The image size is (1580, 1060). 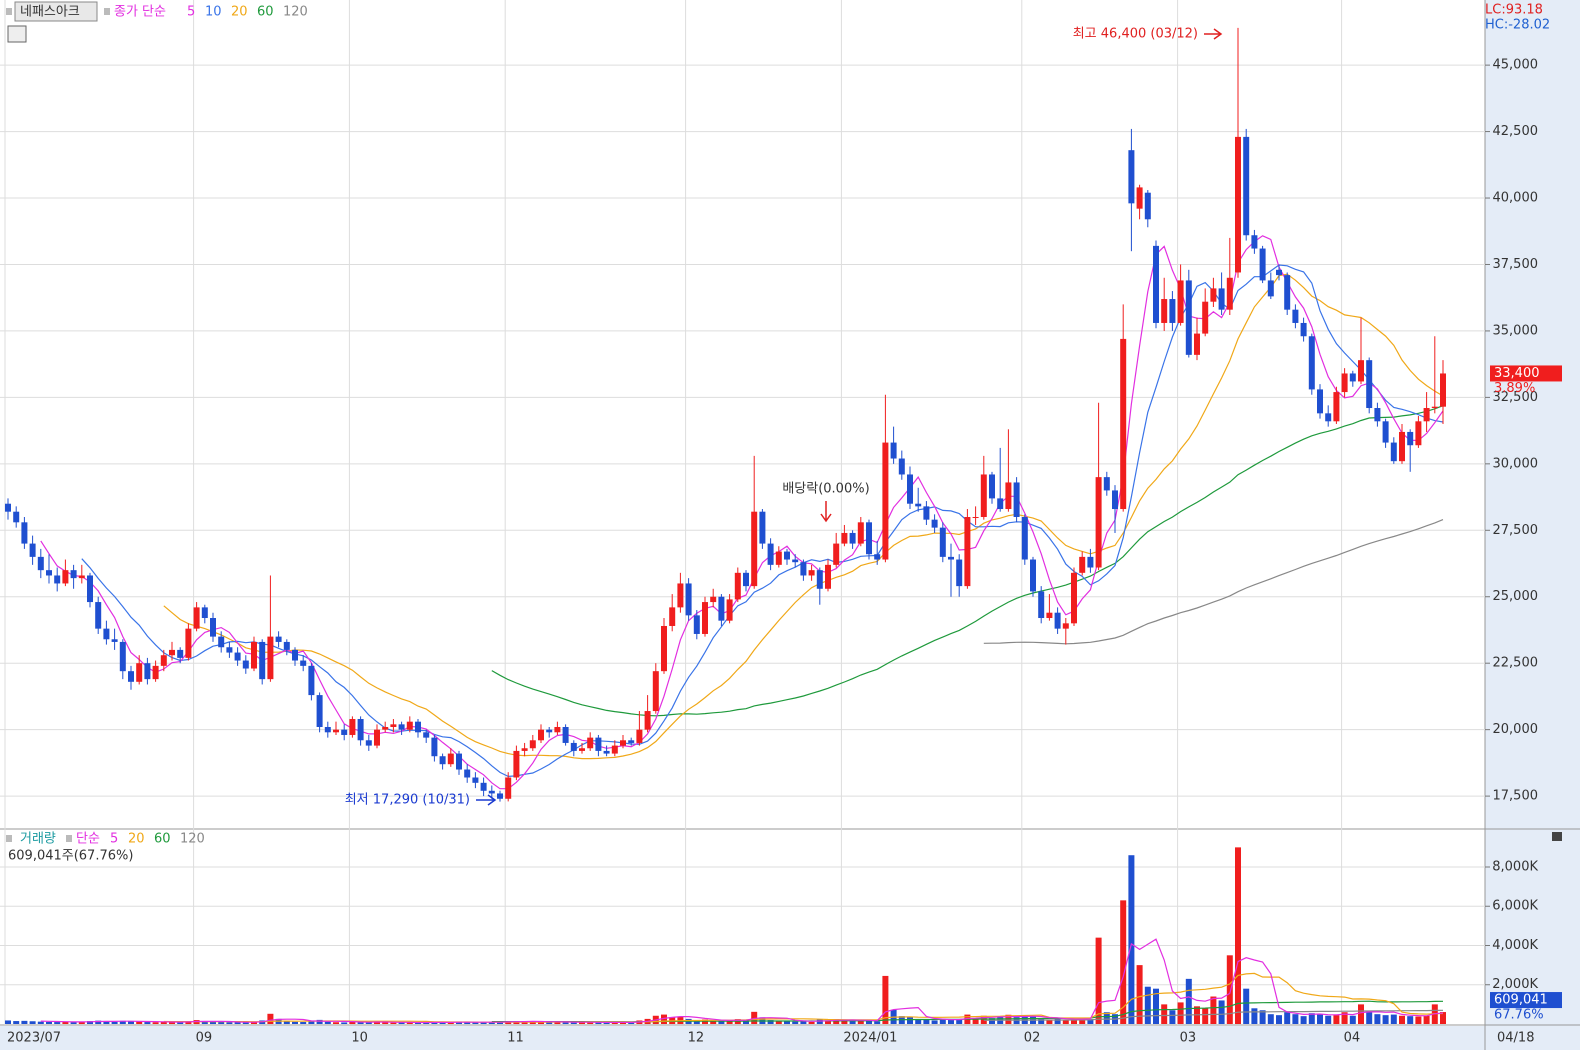 I want to click on x-tick-label: 09, so click(x=204, y=1038).